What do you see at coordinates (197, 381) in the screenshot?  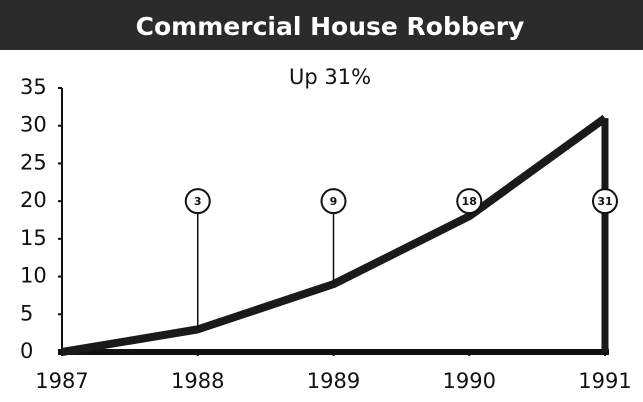 I see `x-tick-label: 1988` at bounding box center [197, 381].